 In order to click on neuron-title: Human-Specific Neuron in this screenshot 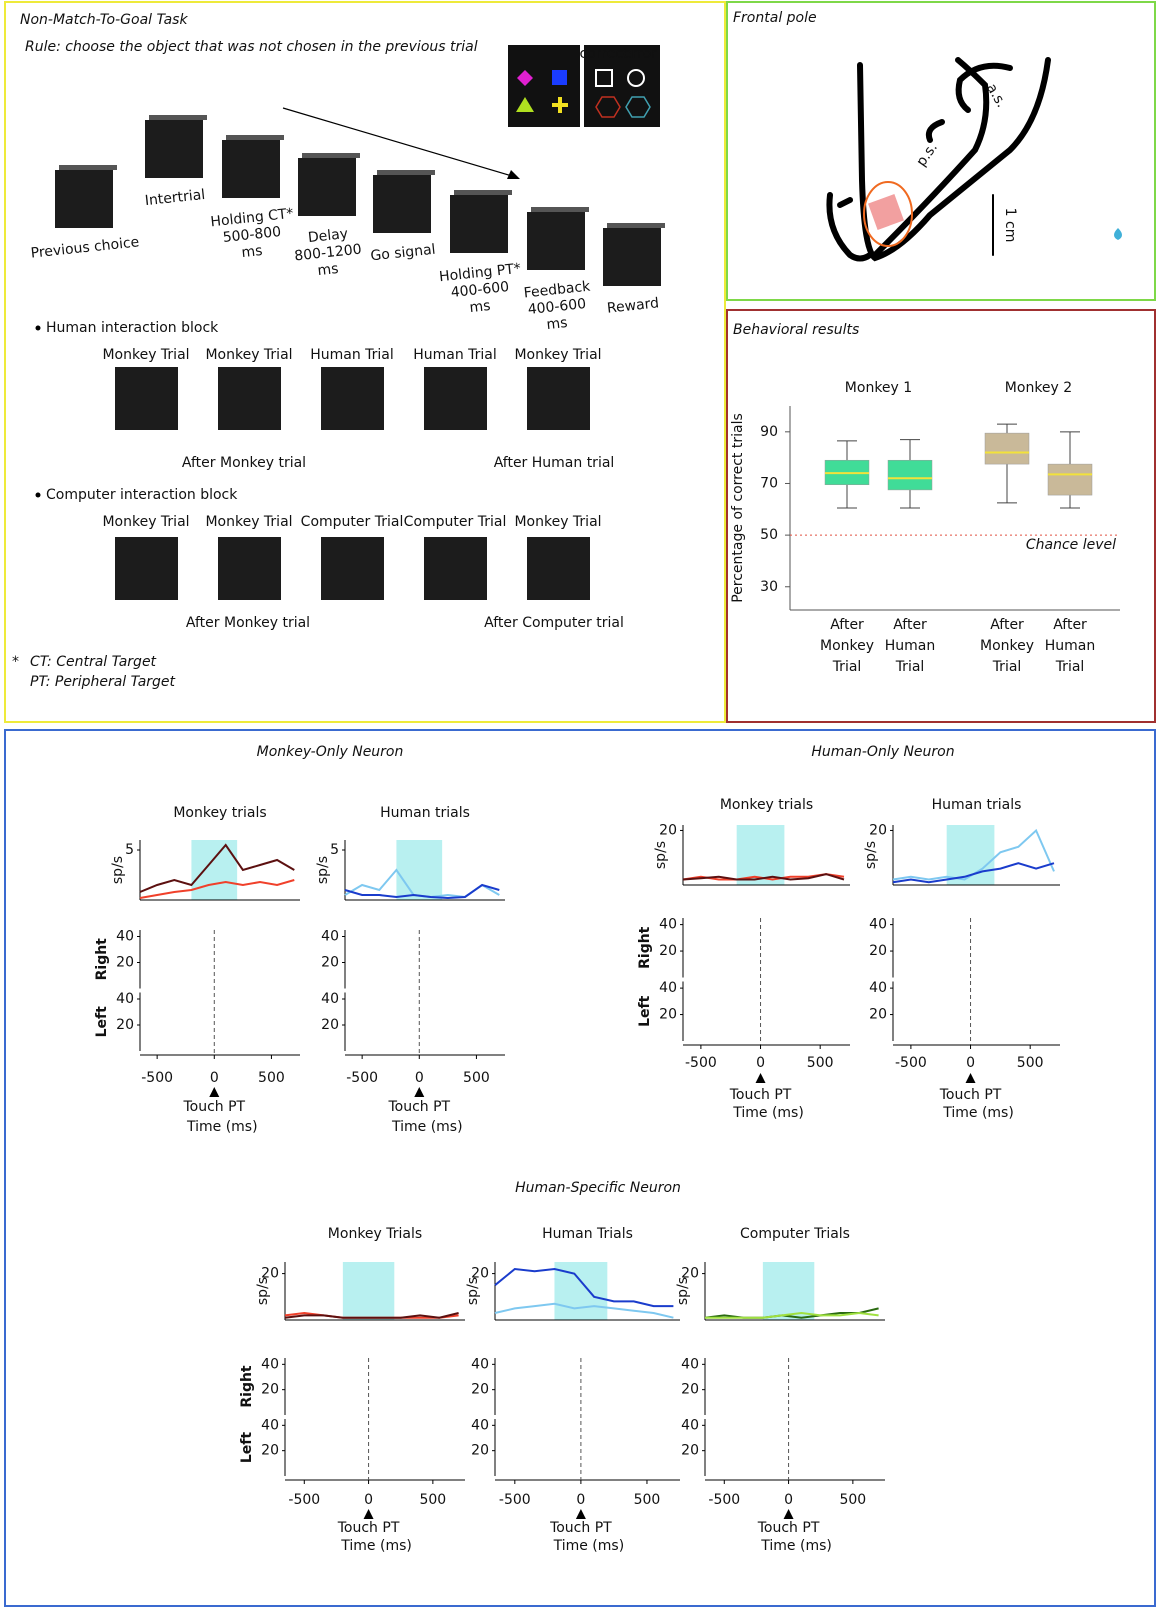, I will do `click(598, 1188)`.